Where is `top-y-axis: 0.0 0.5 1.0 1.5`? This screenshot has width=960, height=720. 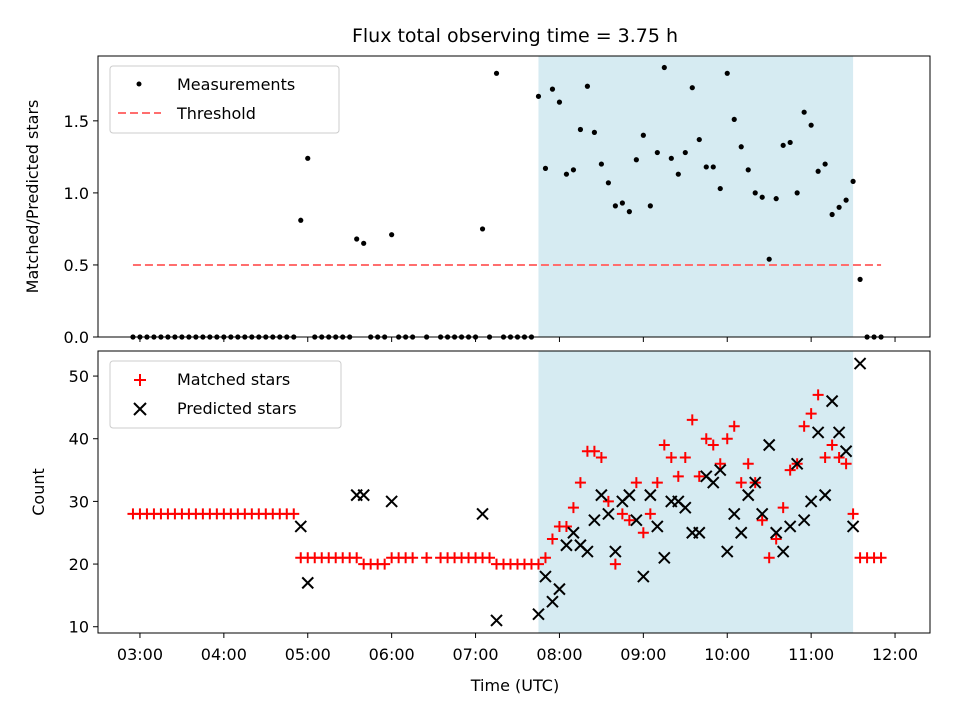
top-y-axis: 0.0 0.5 1.0 1.5 is located at coordinates (81, 229).